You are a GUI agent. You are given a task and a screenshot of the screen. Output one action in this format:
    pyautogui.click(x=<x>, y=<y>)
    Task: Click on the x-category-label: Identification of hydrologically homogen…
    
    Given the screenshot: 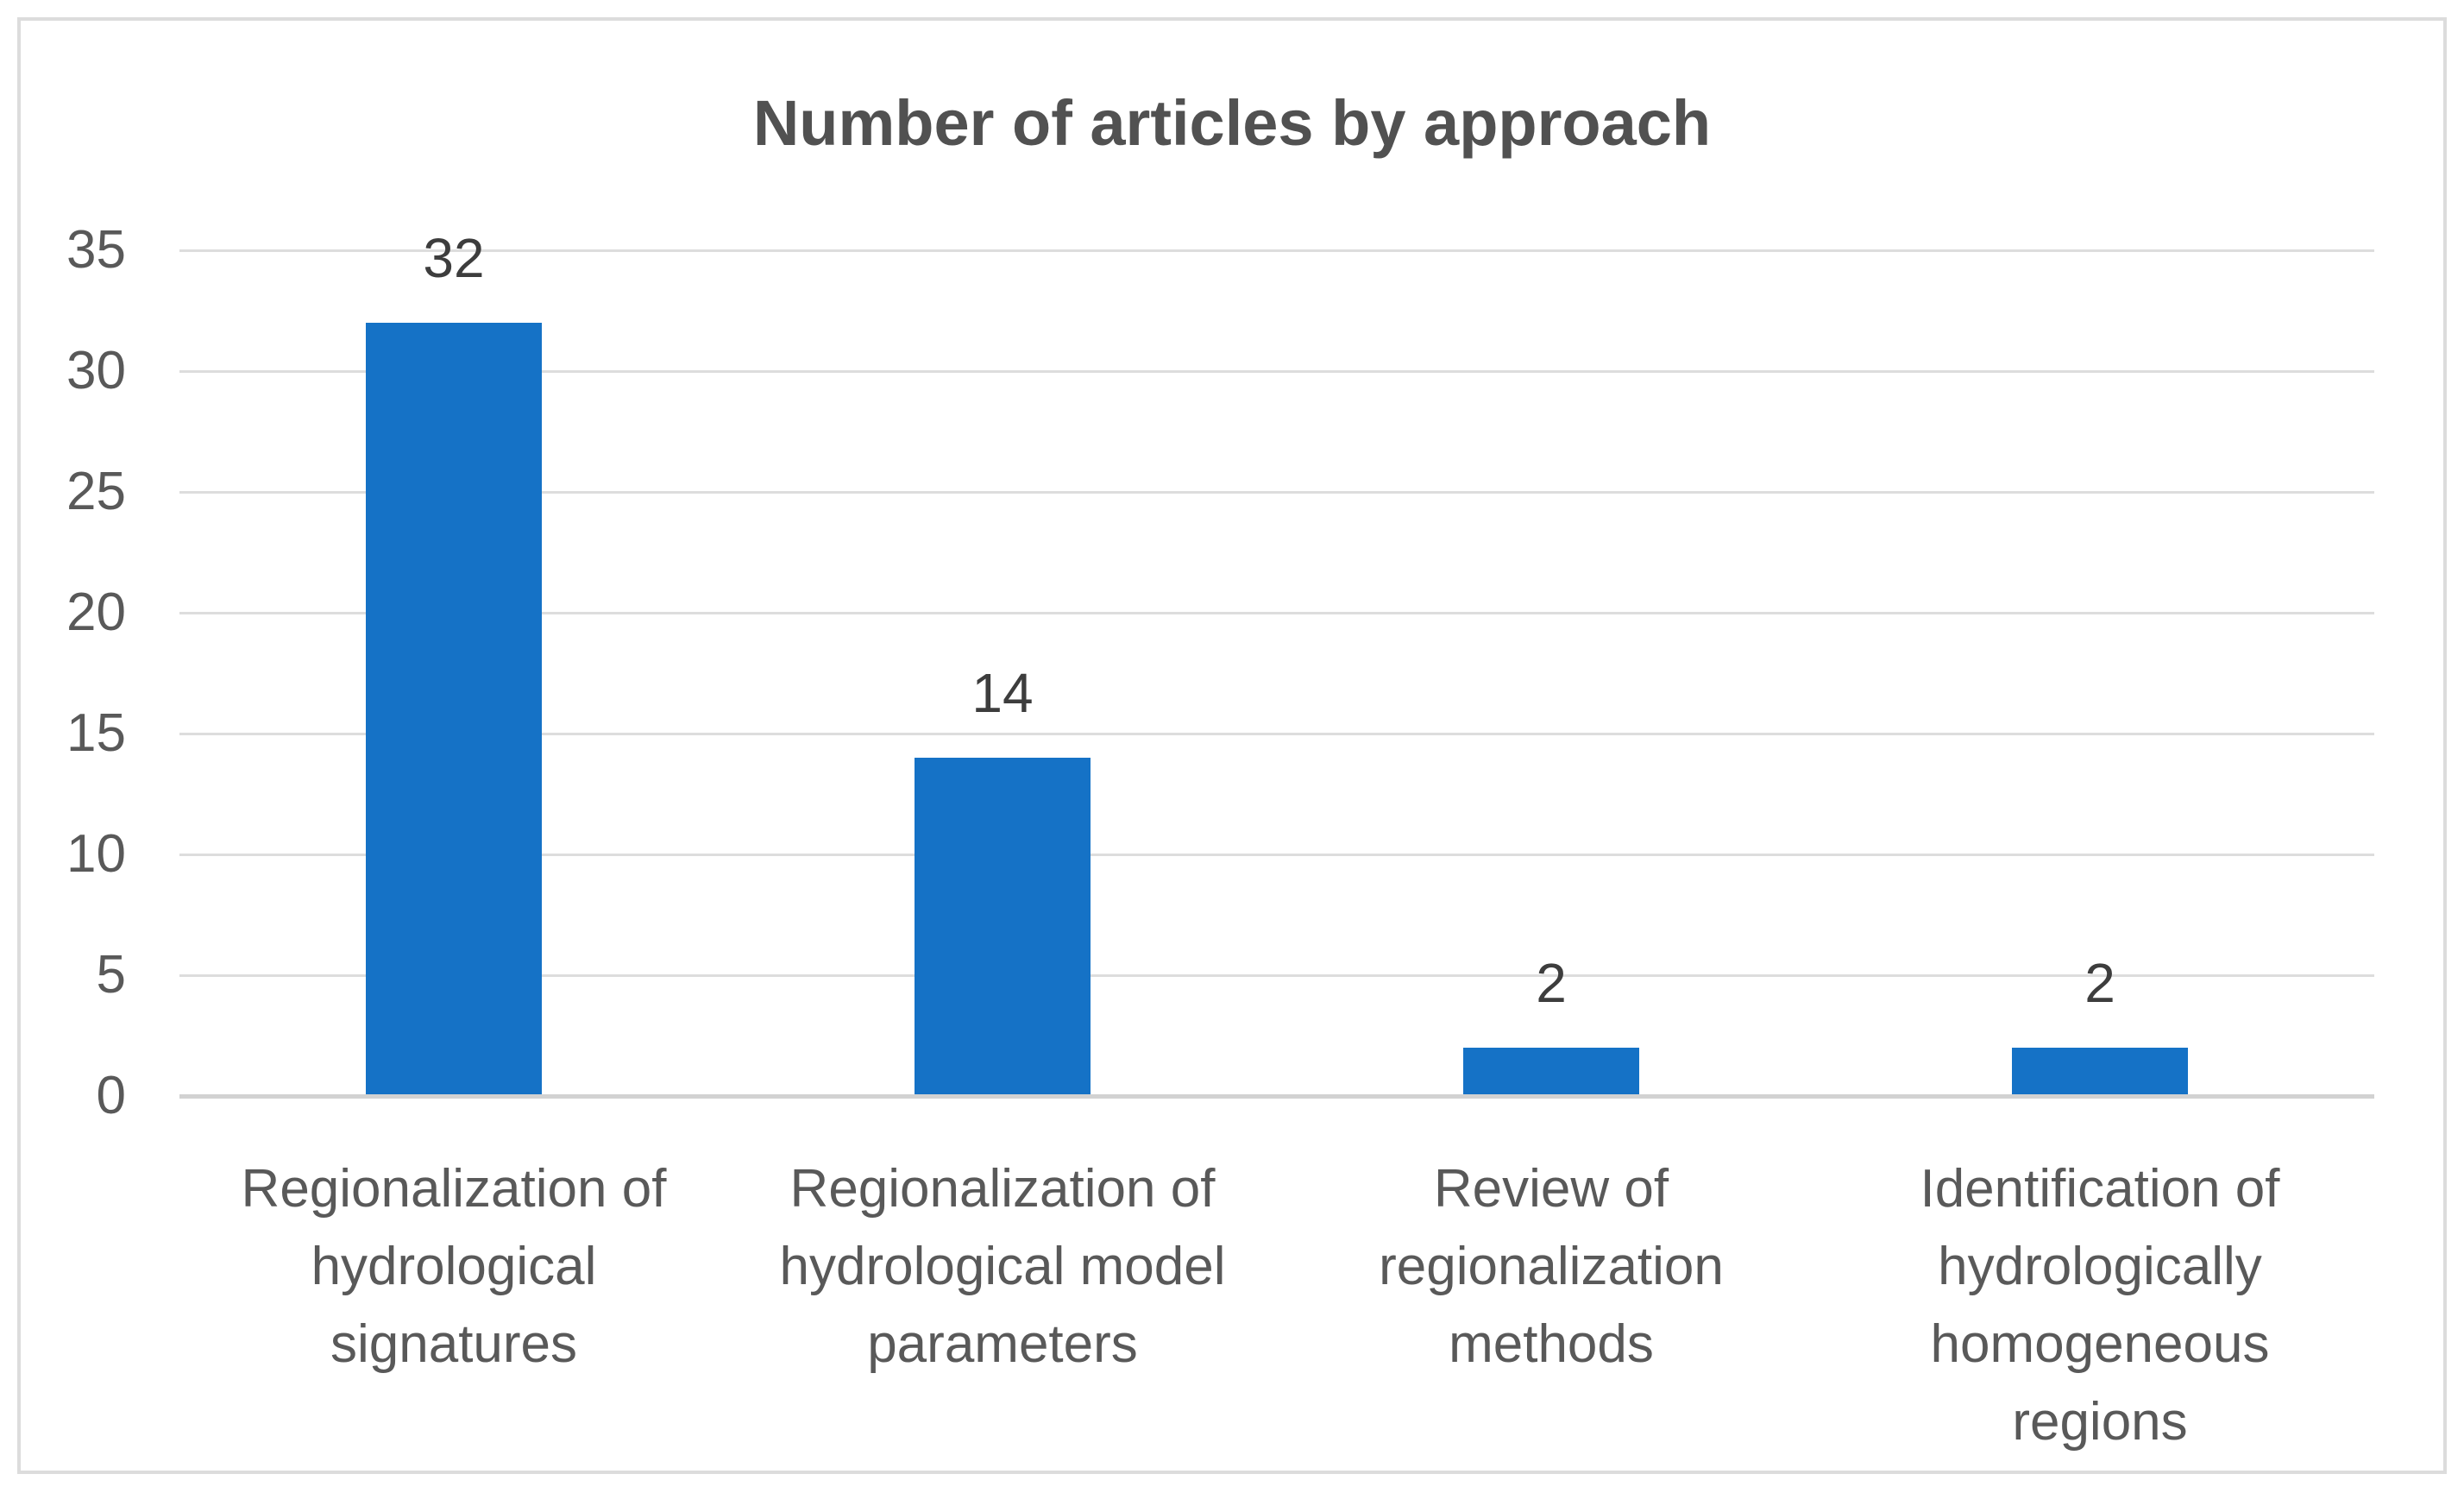 What is the action you would take?
    pyautogui.click(x=2100, y=1305)
    